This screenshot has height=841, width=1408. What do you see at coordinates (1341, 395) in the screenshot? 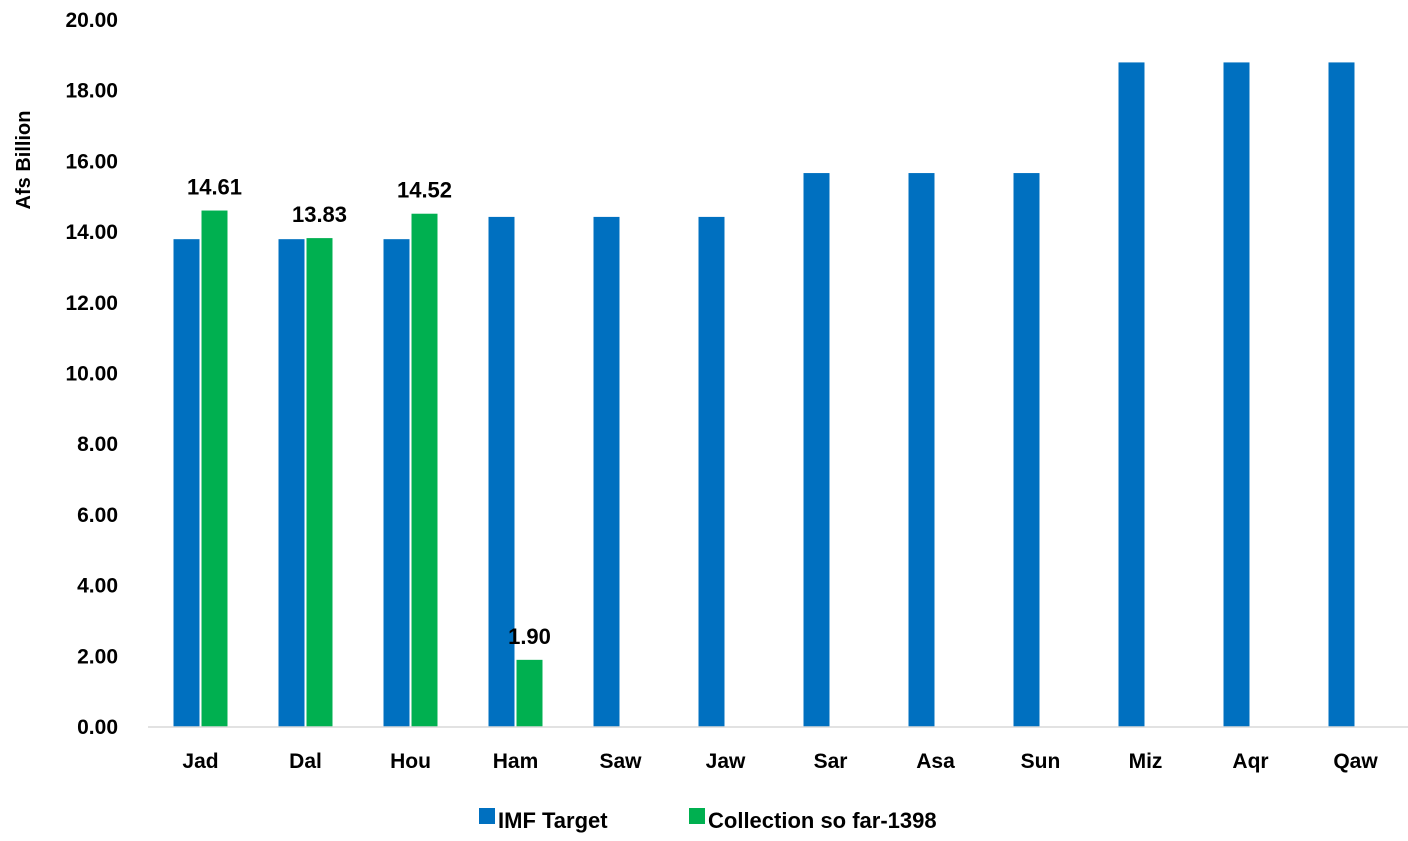
I see `bar-imf-target-qaw` at bounding box center [1341, 395].